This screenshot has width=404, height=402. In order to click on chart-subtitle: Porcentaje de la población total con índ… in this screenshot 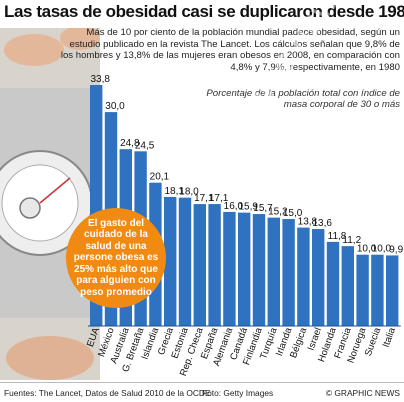, I will do `click(303, 99)`.